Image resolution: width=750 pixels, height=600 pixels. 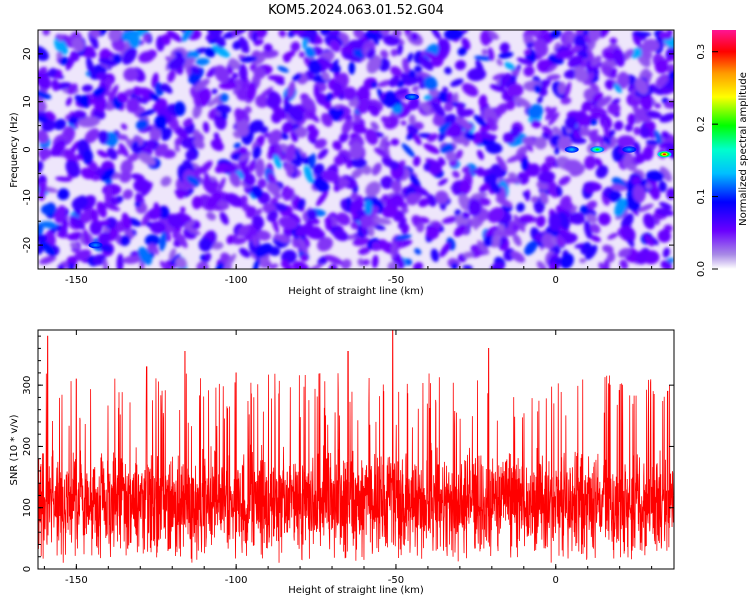 What do you see at coordinates (27, 507) in the screenshot?
I see `y-tick-label: 100` at bounding box center [27, 507].